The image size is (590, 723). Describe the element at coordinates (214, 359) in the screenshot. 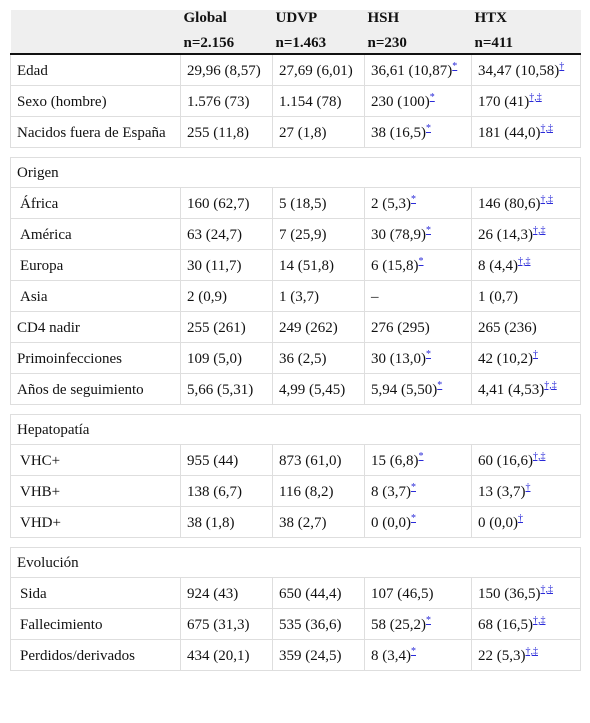

I see `cell-value: 109 (5,0)` at that location.